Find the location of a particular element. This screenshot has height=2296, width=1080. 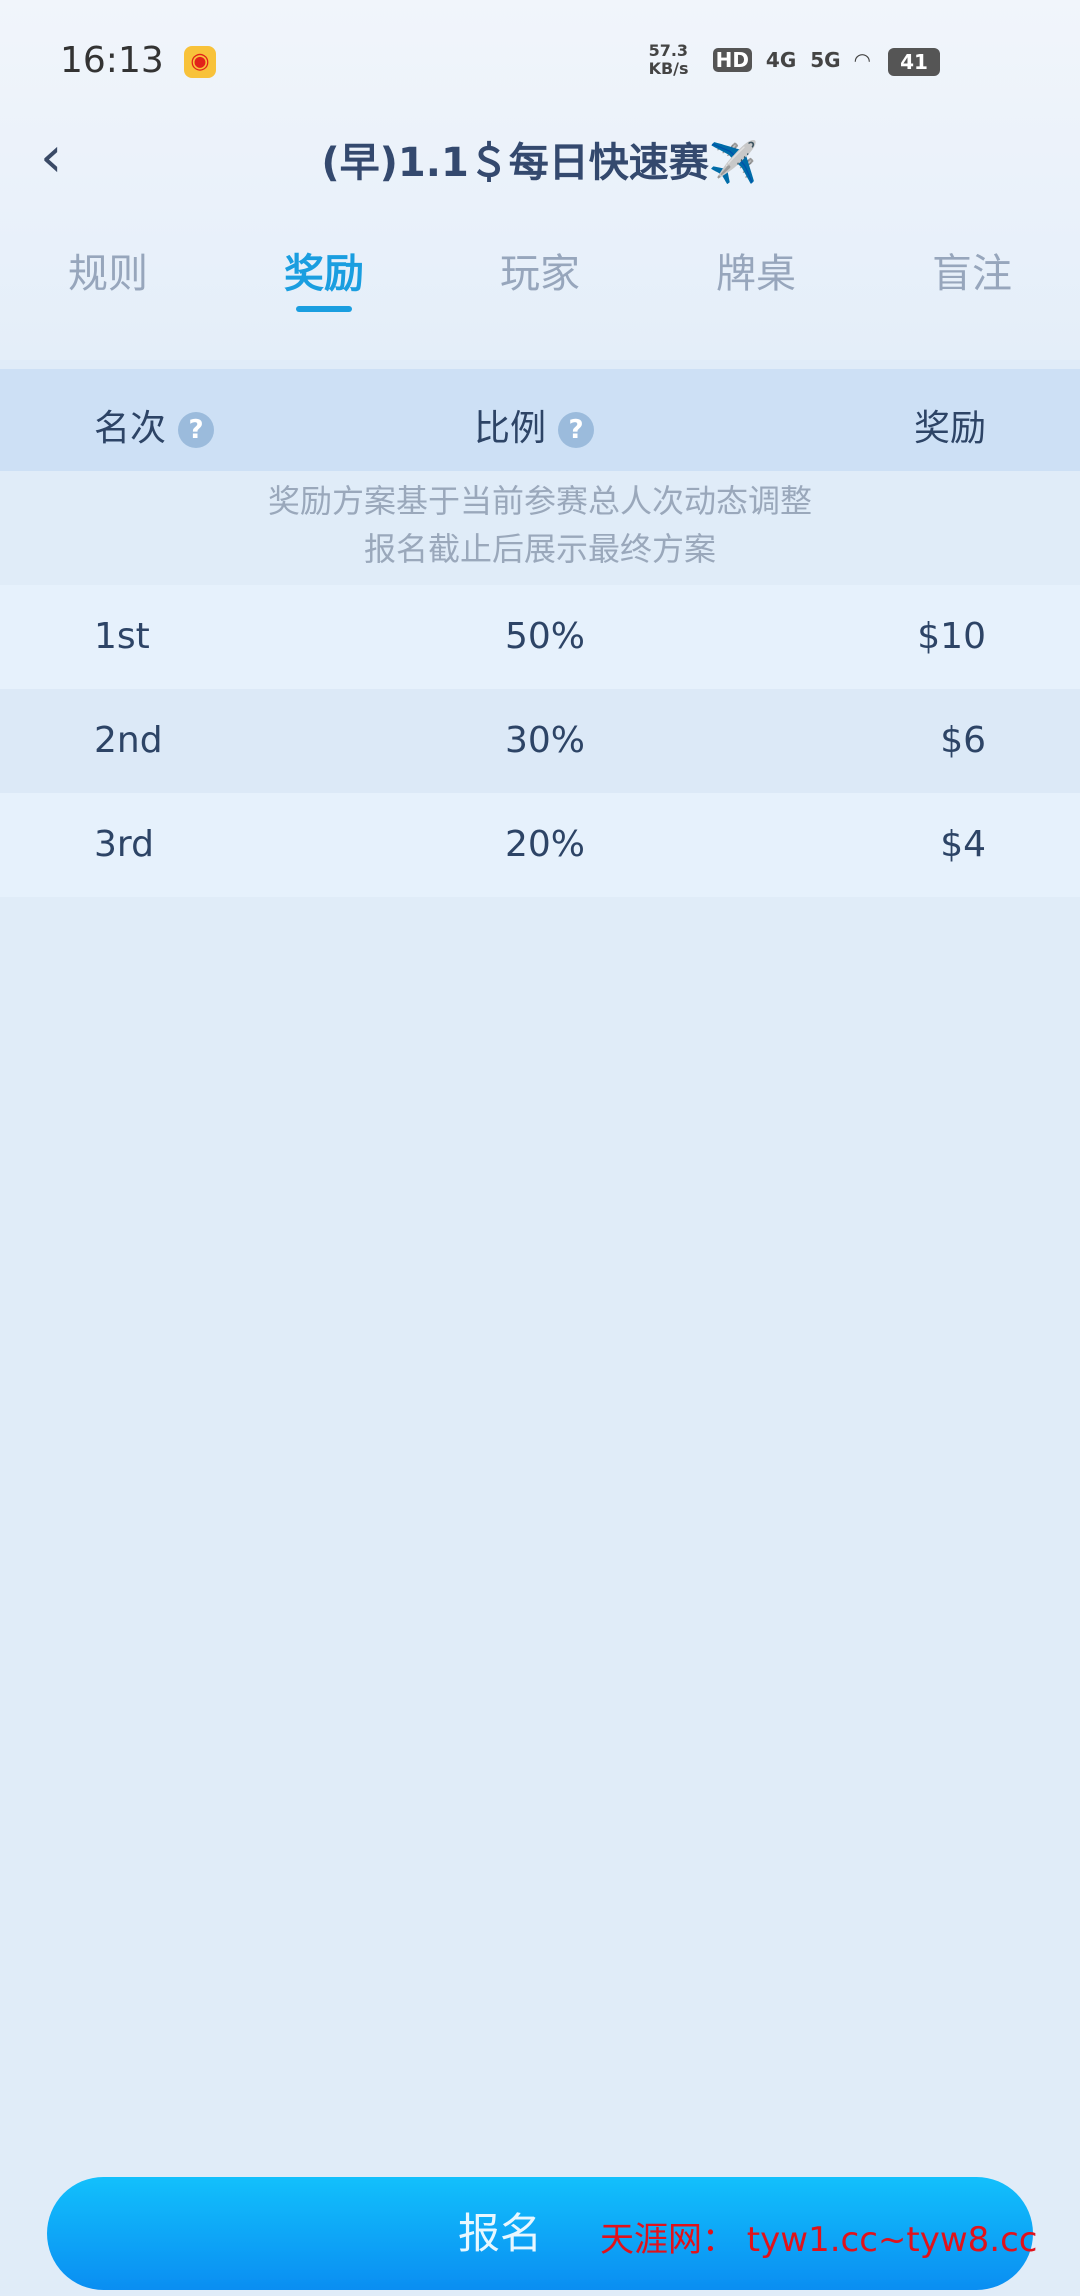

table-header: 名次? 比例? 奖励 is located at coordinates (540, 420).